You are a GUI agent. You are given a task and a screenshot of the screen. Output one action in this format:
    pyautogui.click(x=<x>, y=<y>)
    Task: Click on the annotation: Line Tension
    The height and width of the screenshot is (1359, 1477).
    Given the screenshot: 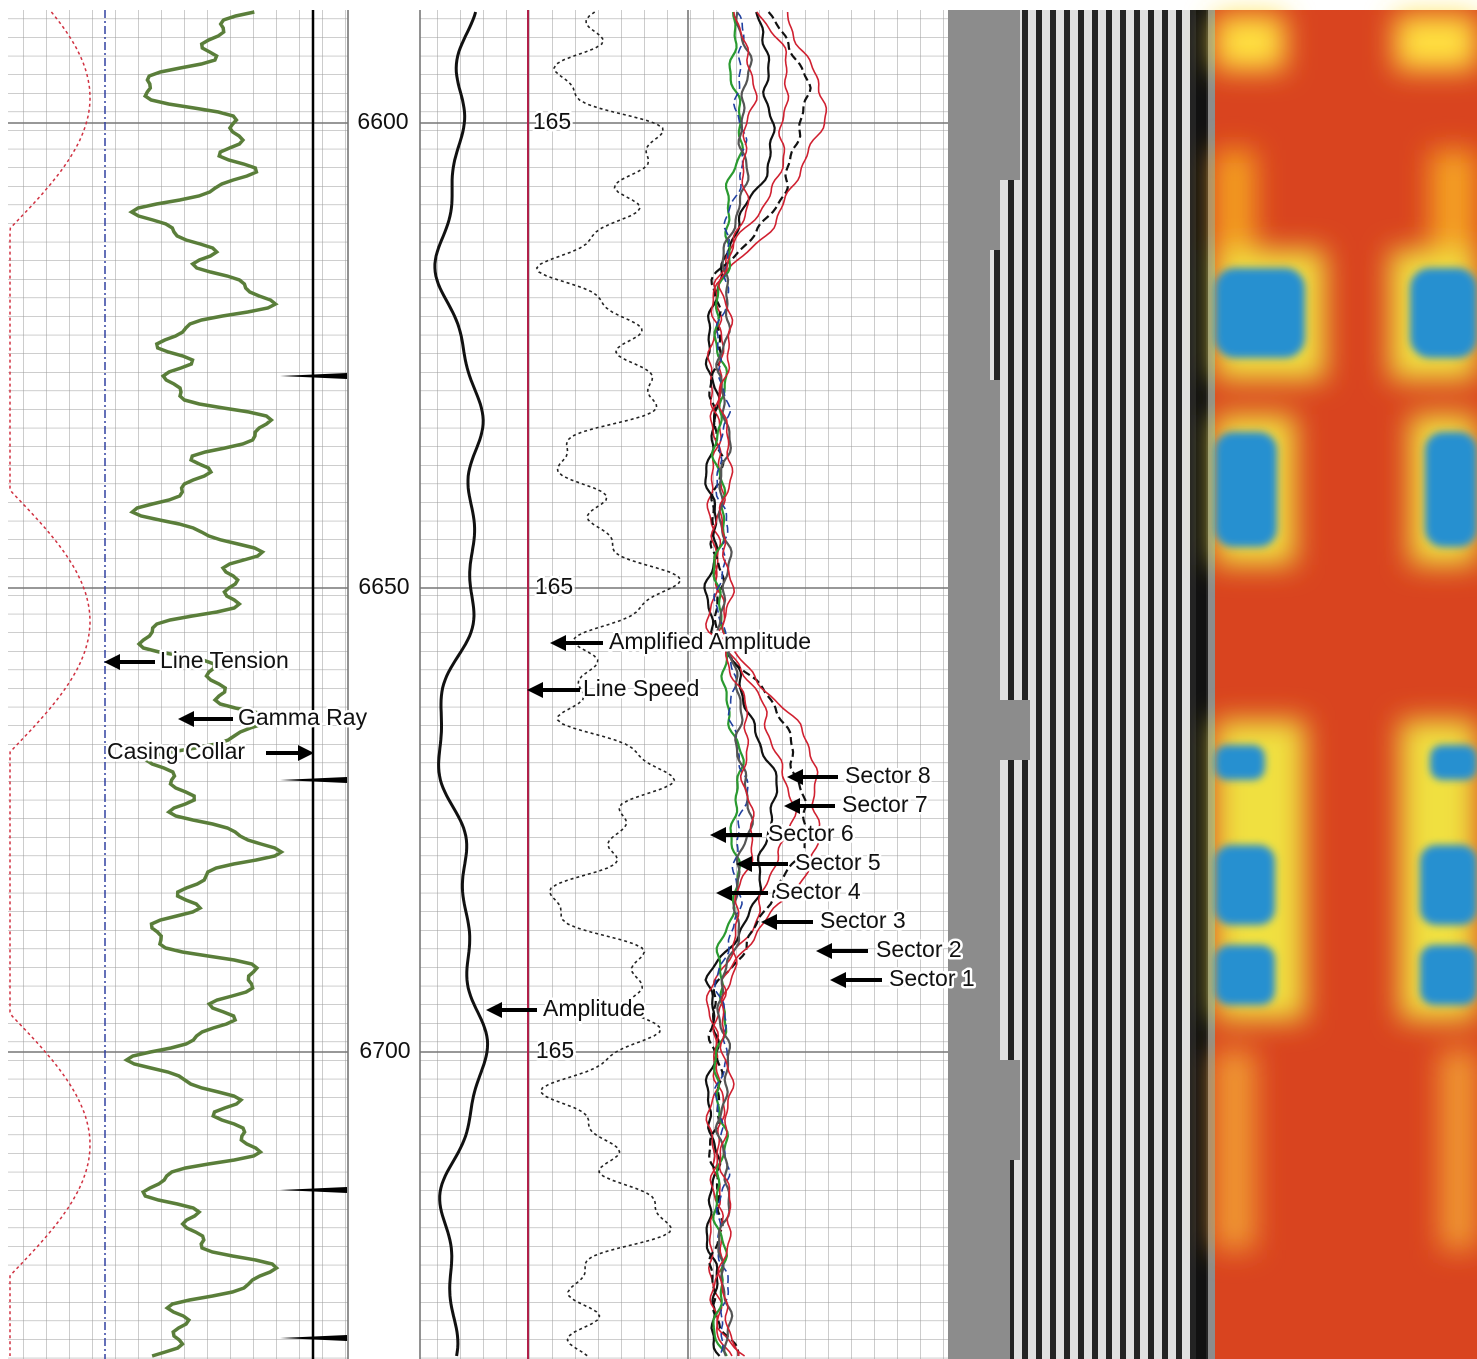 What is the action you would take?
    pyautogui.click(x=224, y=660)
    